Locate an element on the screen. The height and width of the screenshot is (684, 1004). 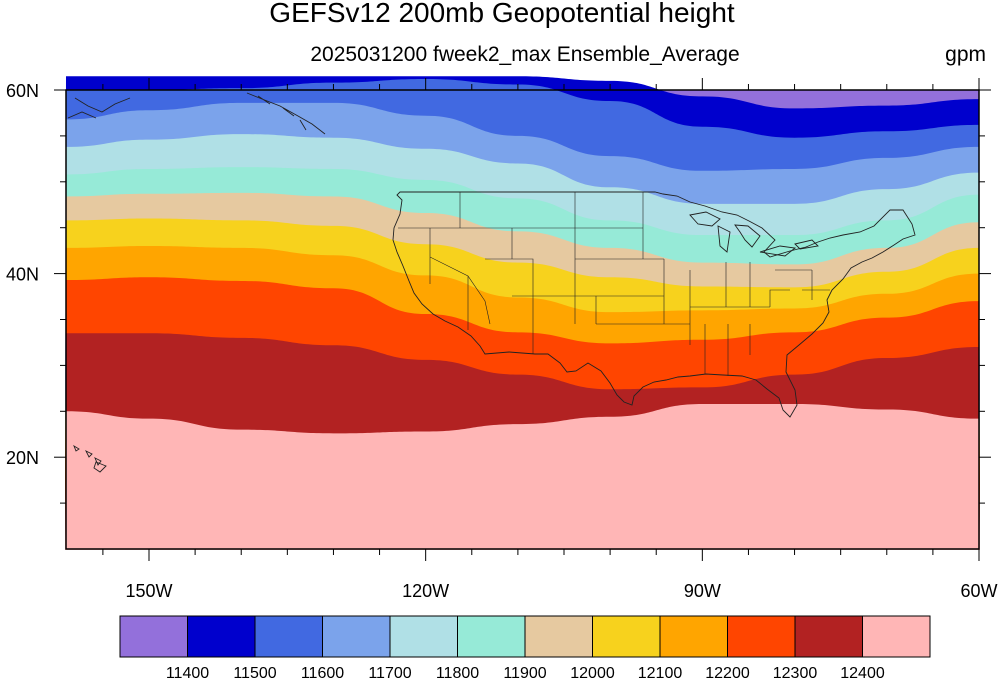
lat-tick-label: 40N is located at coordinates (22, 275).